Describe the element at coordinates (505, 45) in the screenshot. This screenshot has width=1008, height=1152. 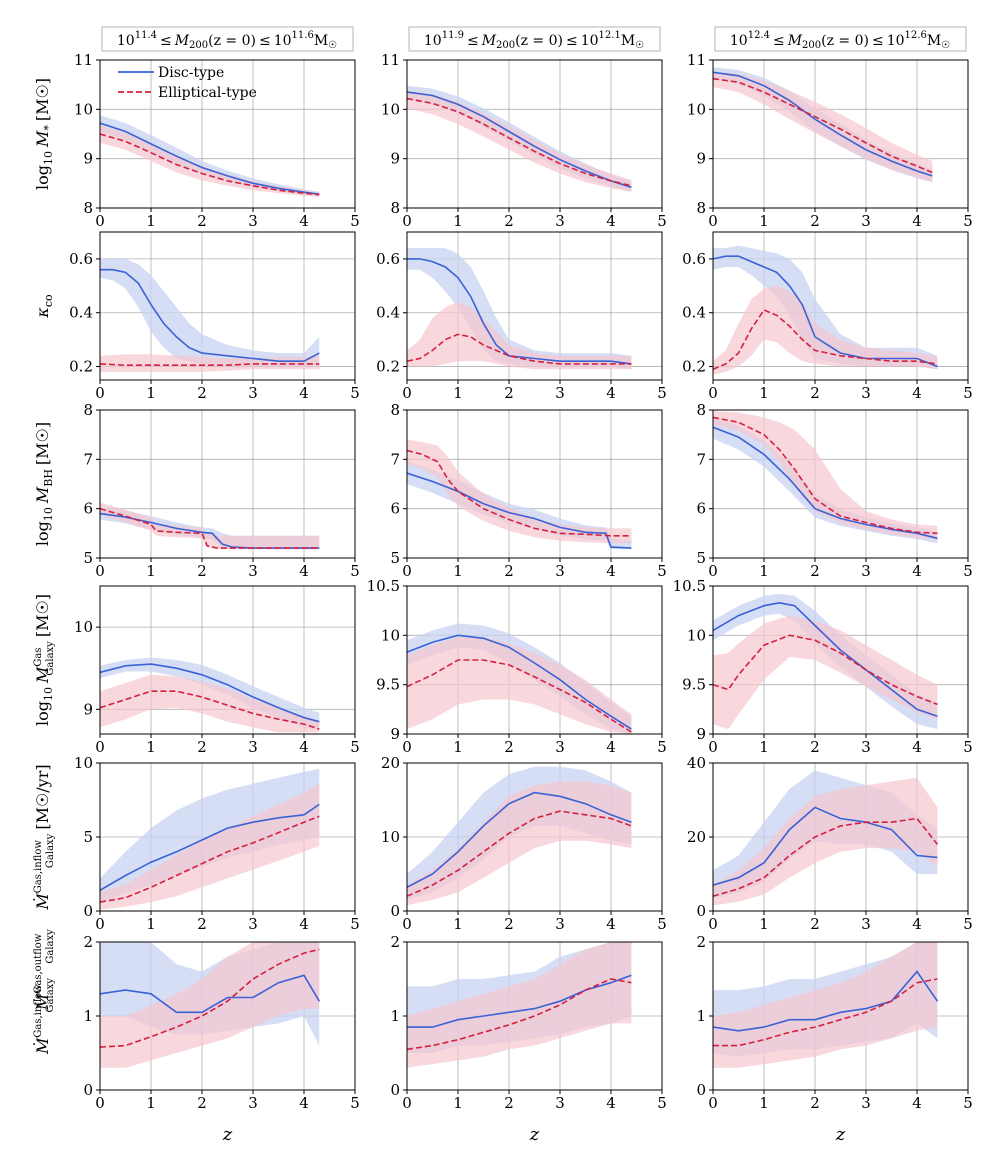
I see `title-sub200: 200` at that location.